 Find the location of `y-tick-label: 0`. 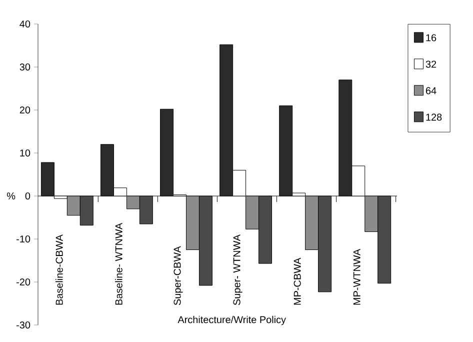

y-tick-label: 0 is located at coordinates (27, 196).